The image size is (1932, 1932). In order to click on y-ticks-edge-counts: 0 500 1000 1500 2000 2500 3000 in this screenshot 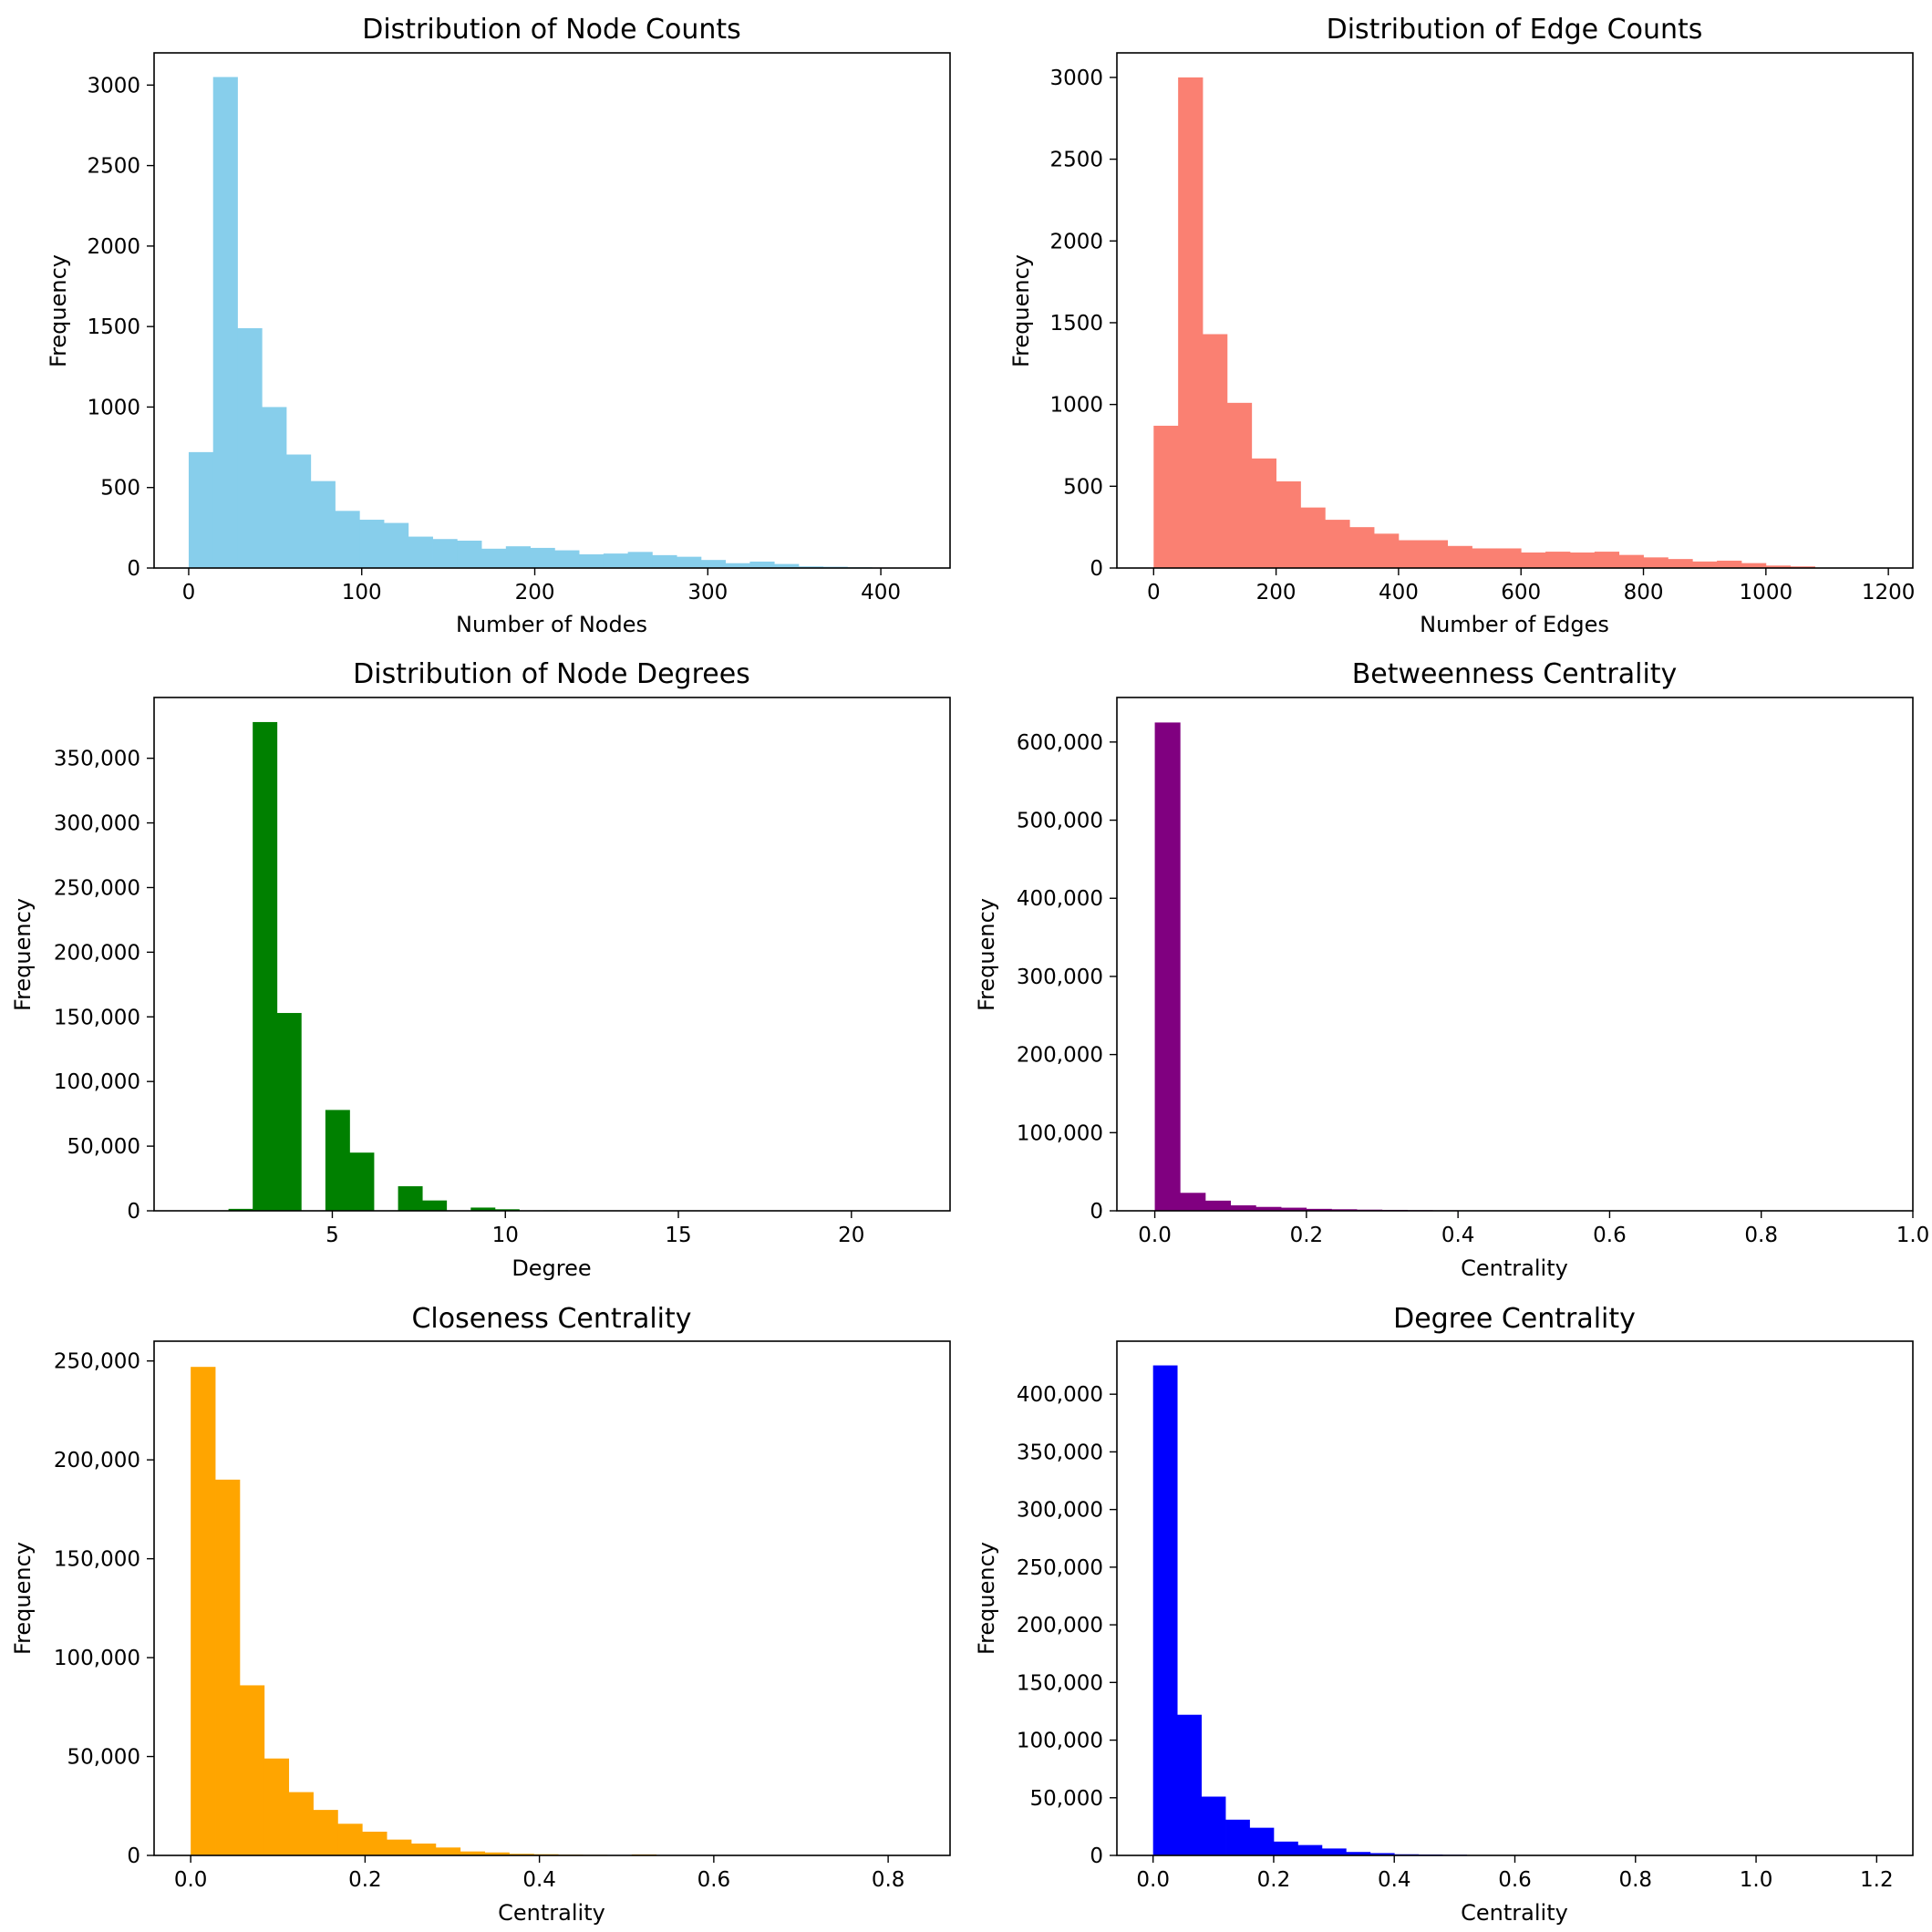, I will do `click(1083, 324)`.